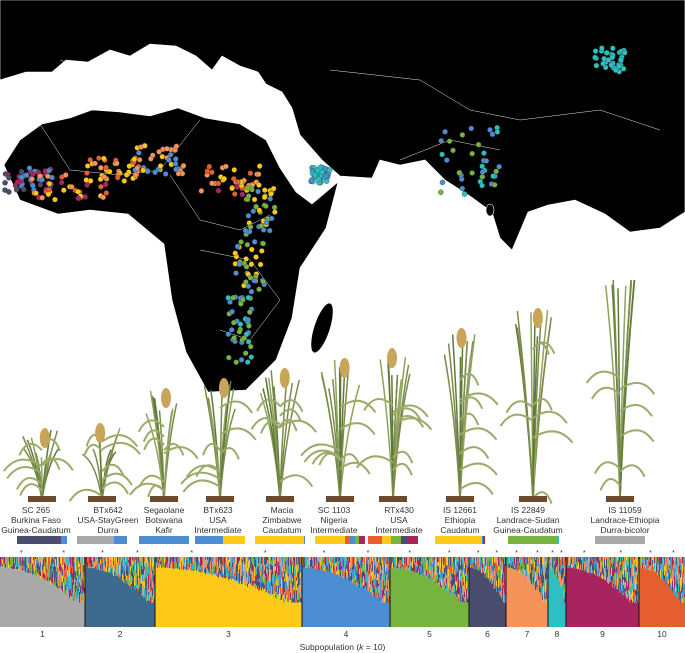  Describe the element at coordinates (398, 520) in the screenshot. I see `specimen-label: RTx430 USA Intermediate` at that location.